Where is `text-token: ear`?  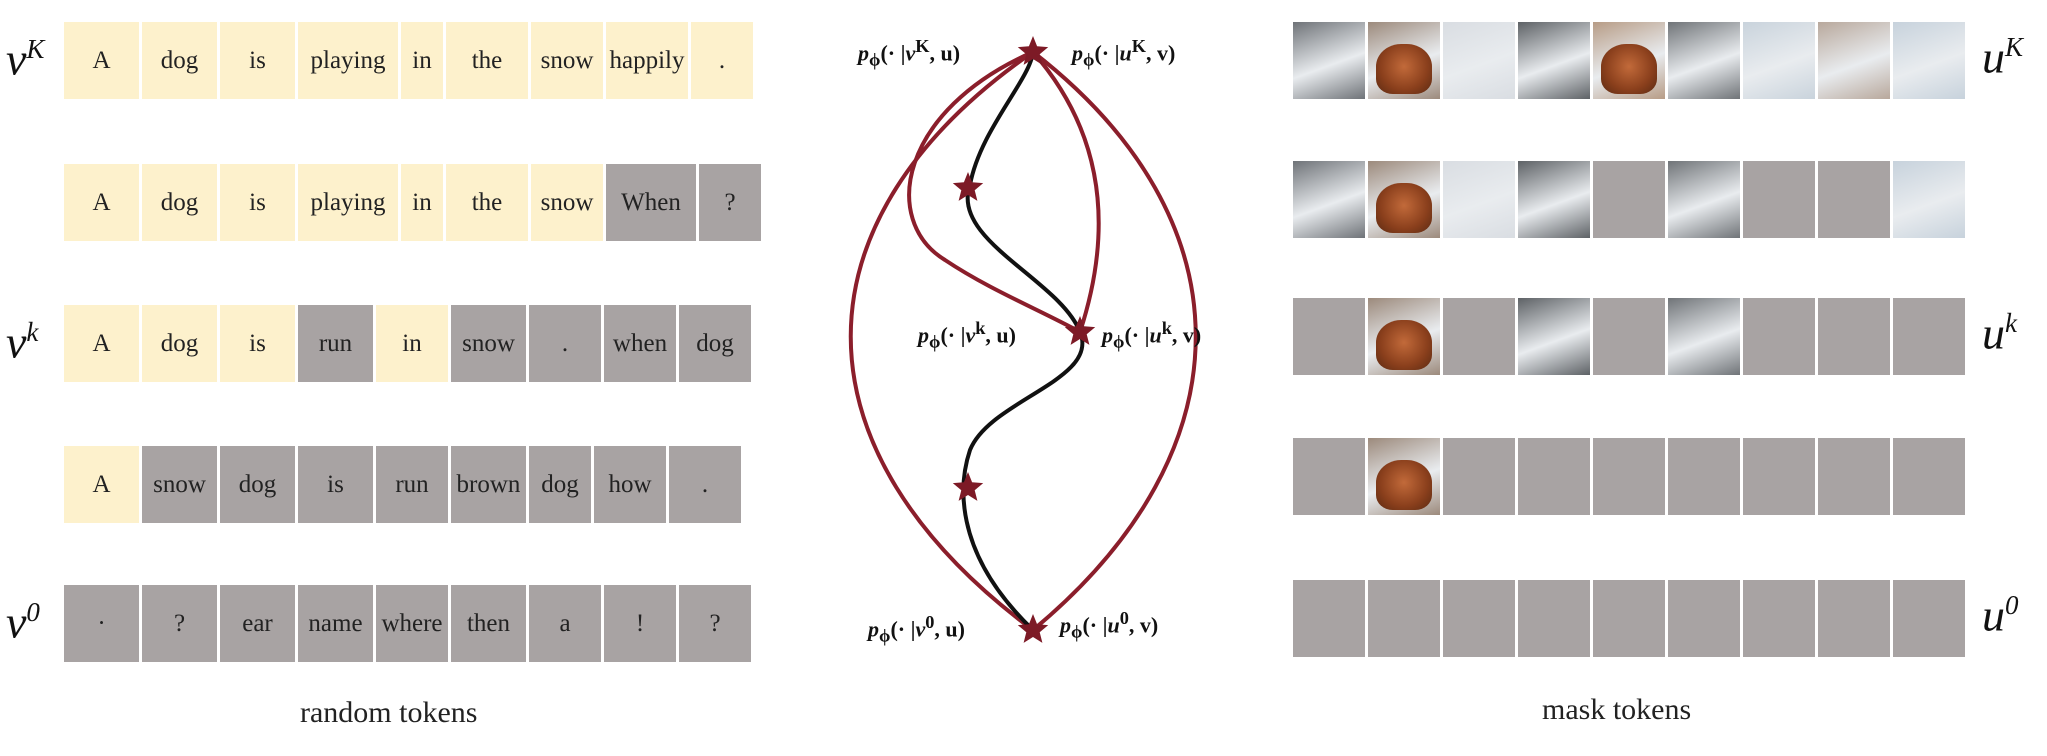 text-token: ear is located at coordinates (257, 623).